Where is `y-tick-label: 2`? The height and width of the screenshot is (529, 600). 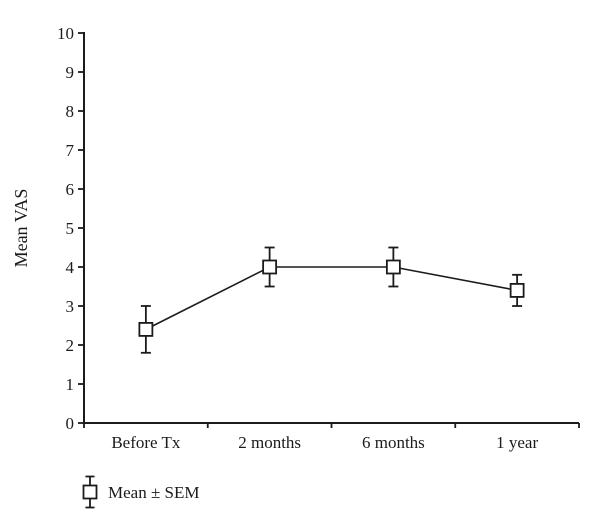
y-tick-label: 2 is located at coordinates (70, 345).